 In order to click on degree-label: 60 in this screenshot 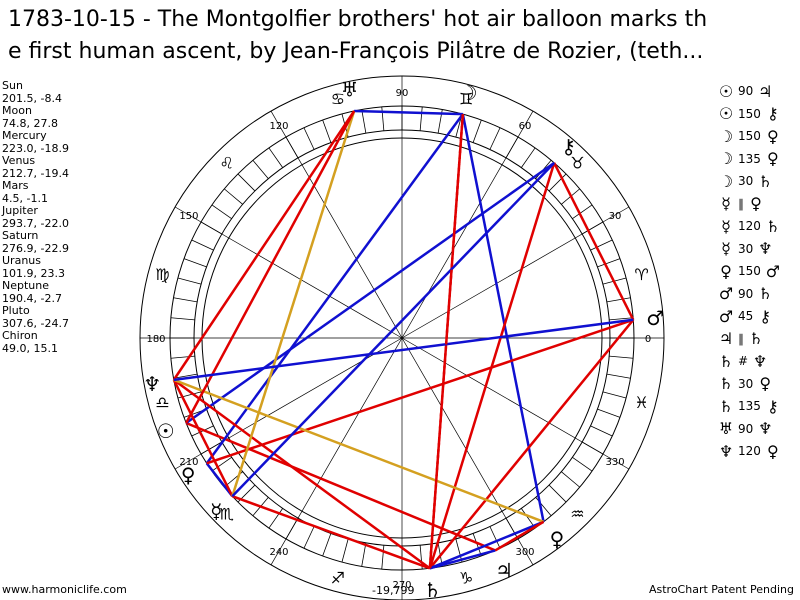, I will do `click(525, 126)`.